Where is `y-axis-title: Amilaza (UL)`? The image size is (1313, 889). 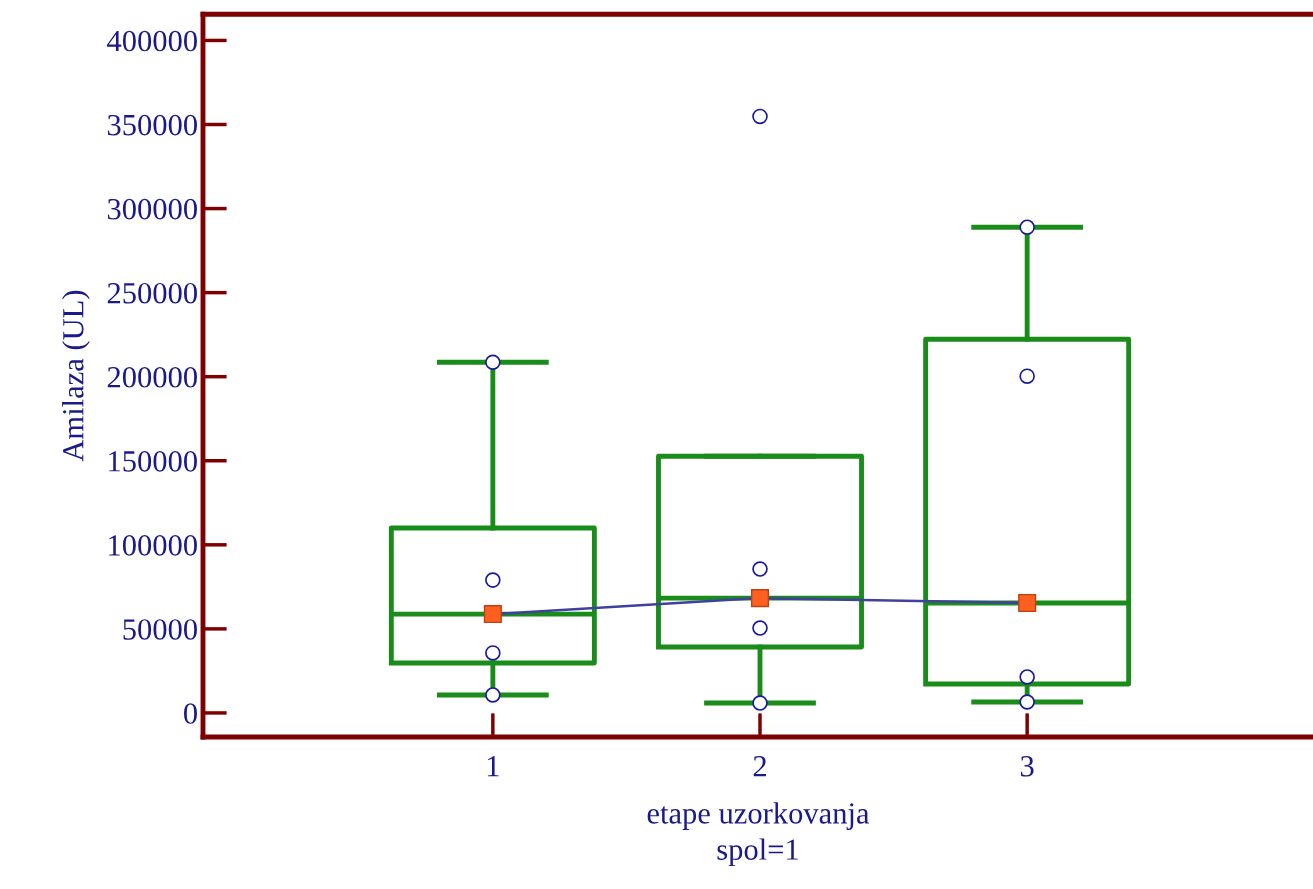 y-axis-title: Amilaza (UL) is located at coordinates (76, 376).